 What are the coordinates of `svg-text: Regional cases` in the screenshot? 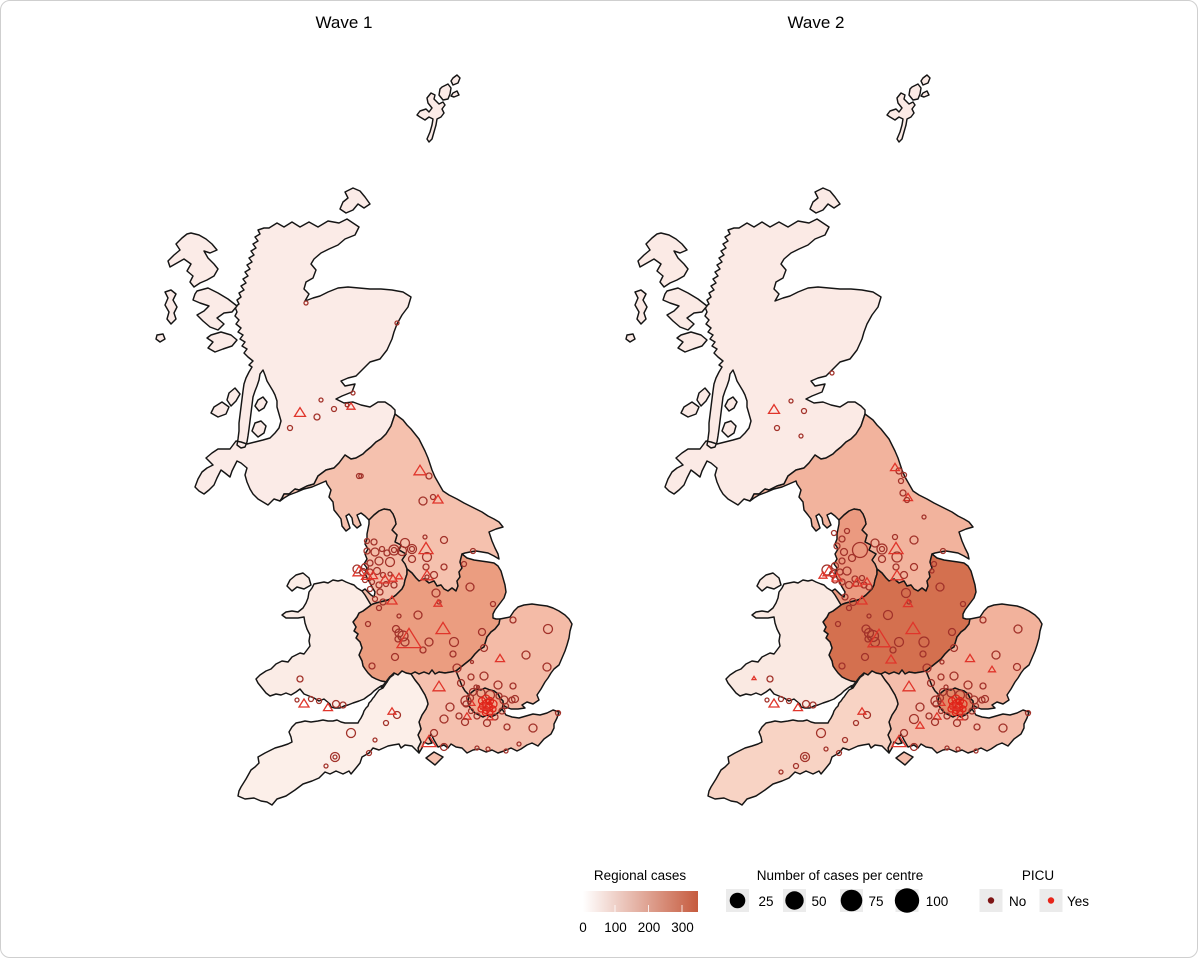 It's located at (640, 875).